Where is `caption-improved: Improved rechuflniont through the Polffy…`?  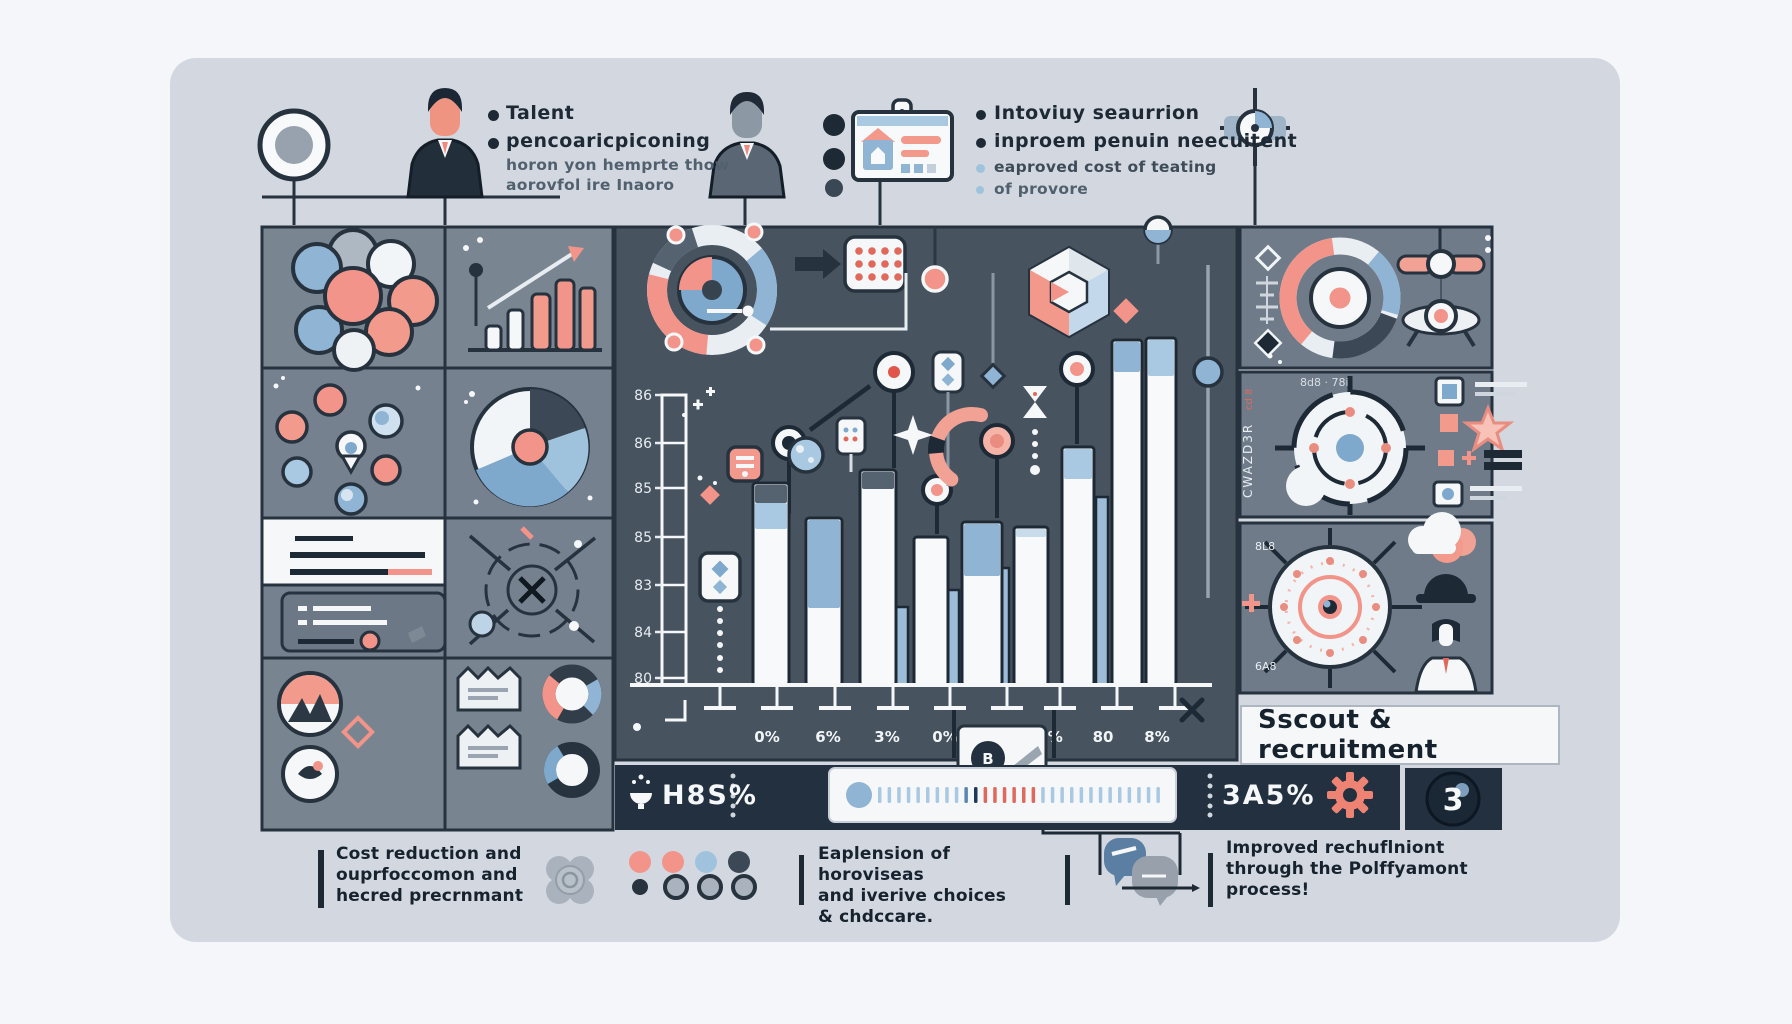
caption-improved: Improved rechuflniont through the Polffy… is located at coordinates (1347, 869).